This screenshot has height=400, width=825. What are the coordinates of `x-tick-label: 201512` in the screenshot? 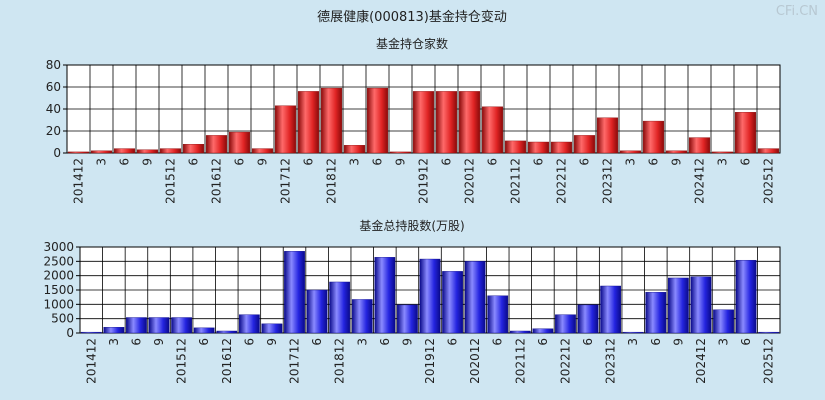 It's located at (171, 181).